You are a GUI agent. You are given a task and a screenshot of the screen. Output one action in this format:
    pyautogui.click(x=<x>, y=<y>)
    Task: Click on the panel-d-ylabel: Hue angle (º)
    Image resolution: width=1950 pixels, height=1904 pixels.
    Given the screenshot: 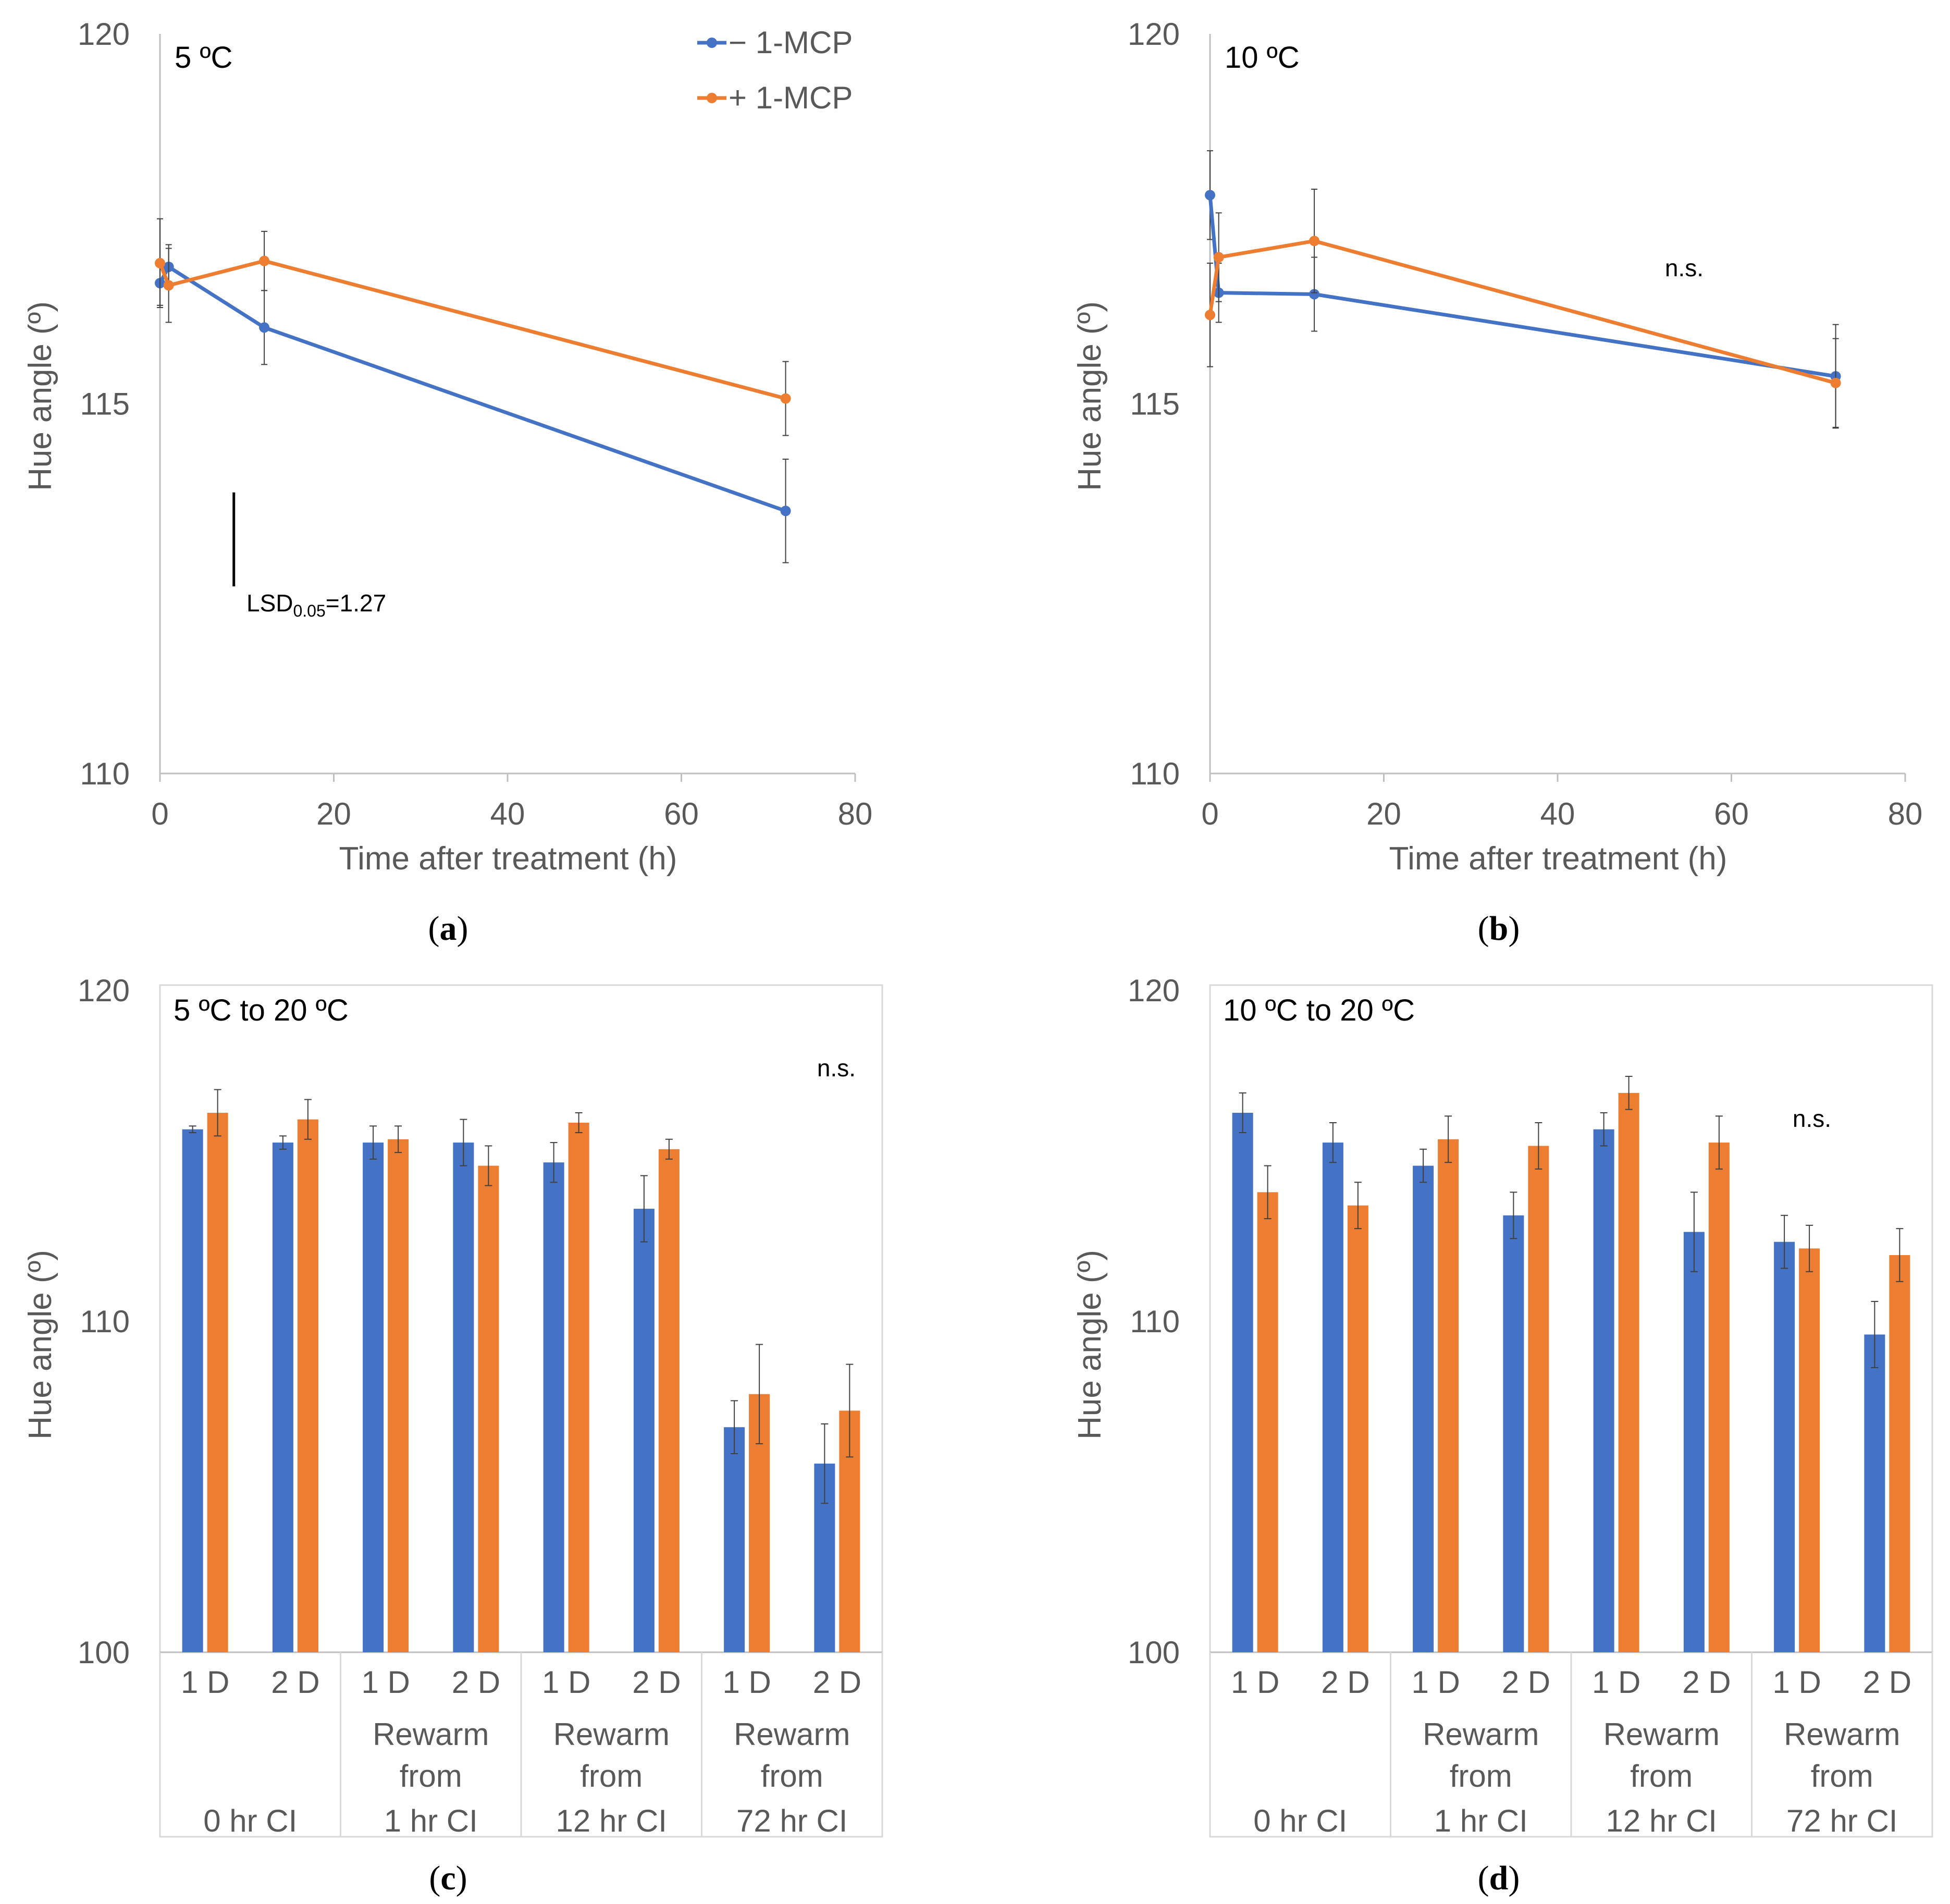 What is the action you would take?
    pyautogui.click(x=1090, y=1345)
    